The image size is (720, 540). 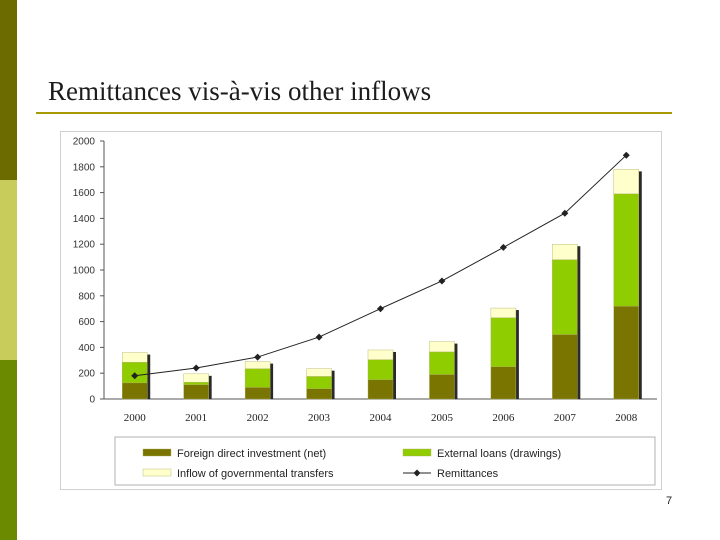 What do you see at coordinates (86, 348) in the screenshot?
I see `y-tick-label: 400` at bounding box center [86, 348].